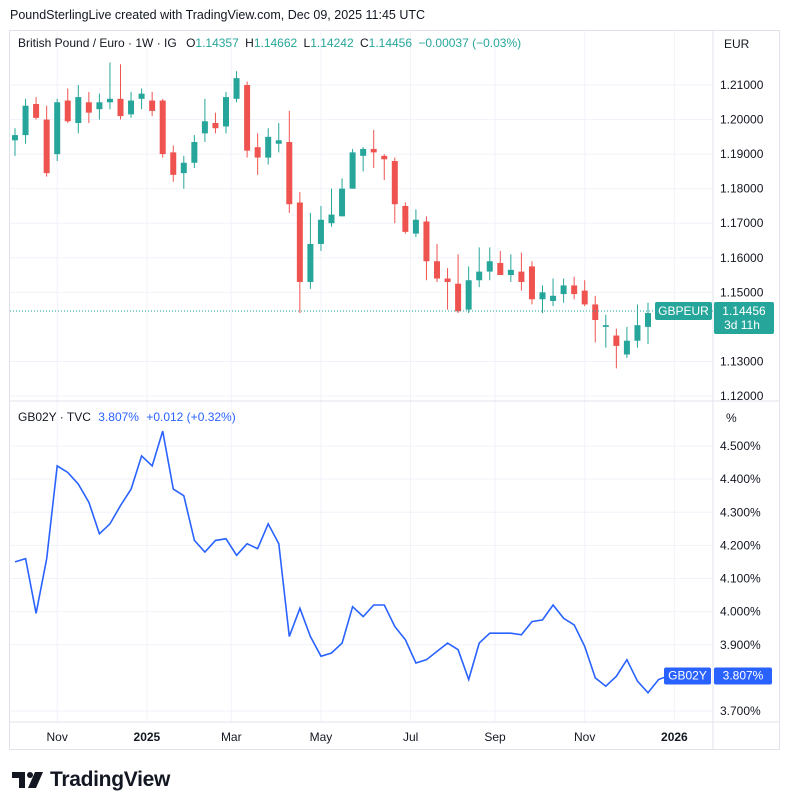 The width and height of the screenshot is (790, 810). What do you see at coordinates (217, 43) in the screenshot?
I see `open-value: 1.14357` at bounding box center [217, 43].